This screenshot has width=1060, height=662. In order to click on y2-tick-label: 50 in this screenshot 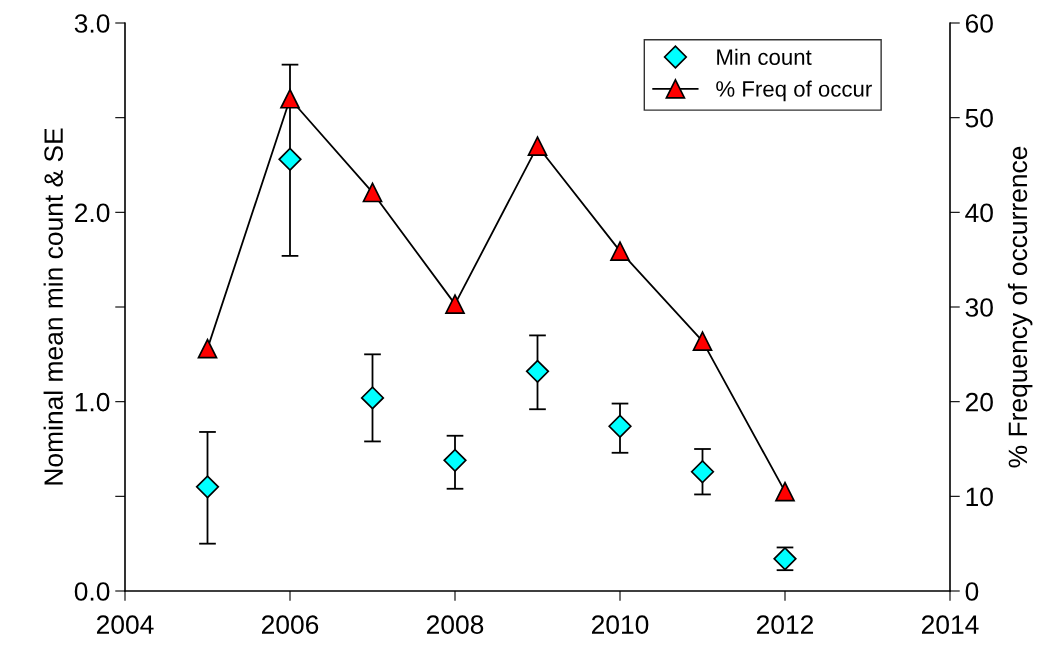, I will do `click(979, 118)`.